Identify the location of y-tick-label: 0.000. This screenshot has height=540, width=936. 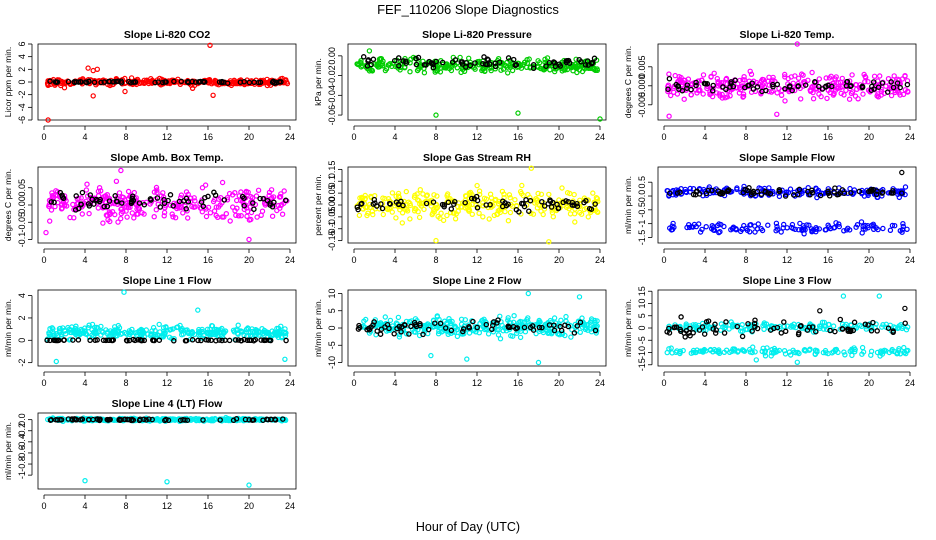
(642, 86).